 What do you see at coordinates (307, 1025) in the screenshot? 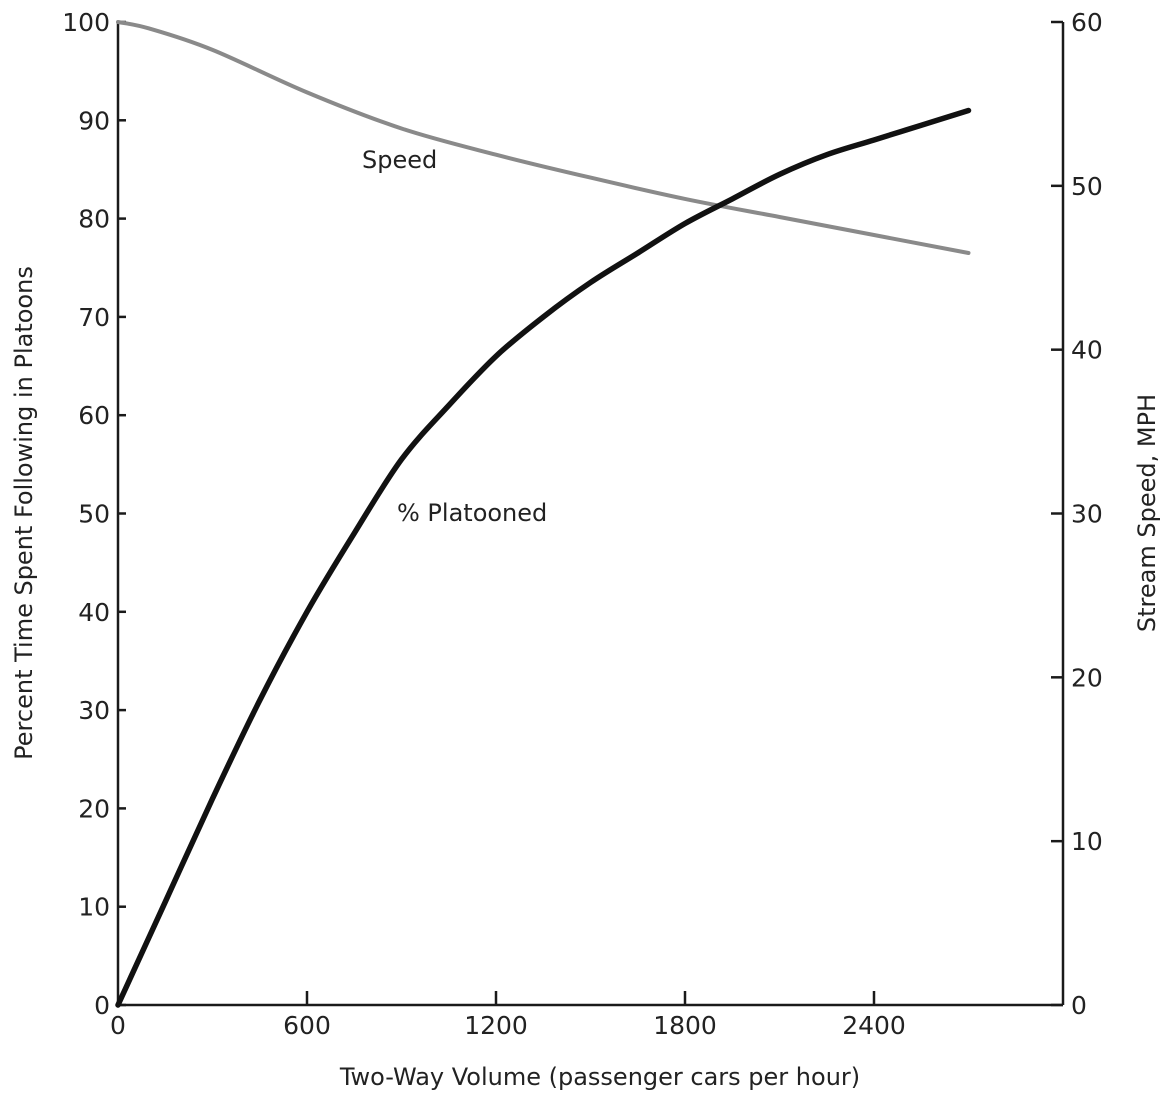
I see `x-tick-label: 600` at bounding box center [307, 1025].